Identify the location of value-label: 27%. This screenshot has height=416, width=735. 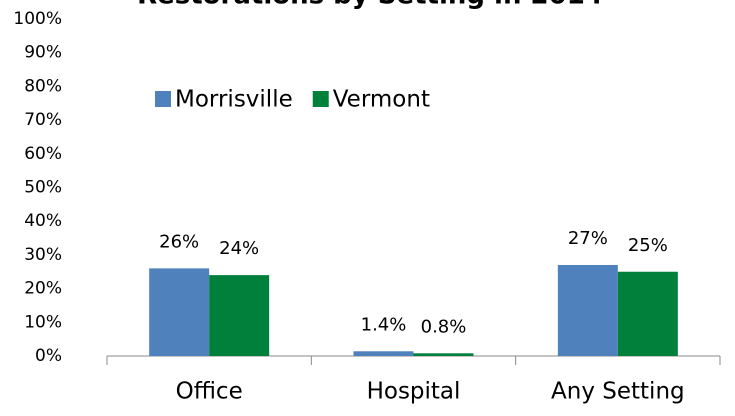
(588, 238).